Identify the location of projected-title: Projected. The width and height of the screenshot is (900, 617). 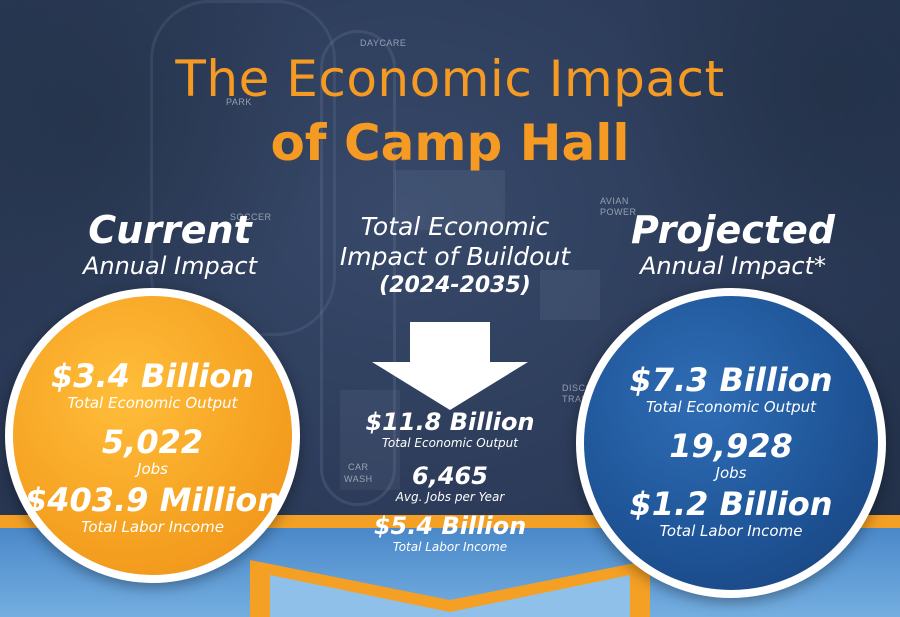
(733, 230).